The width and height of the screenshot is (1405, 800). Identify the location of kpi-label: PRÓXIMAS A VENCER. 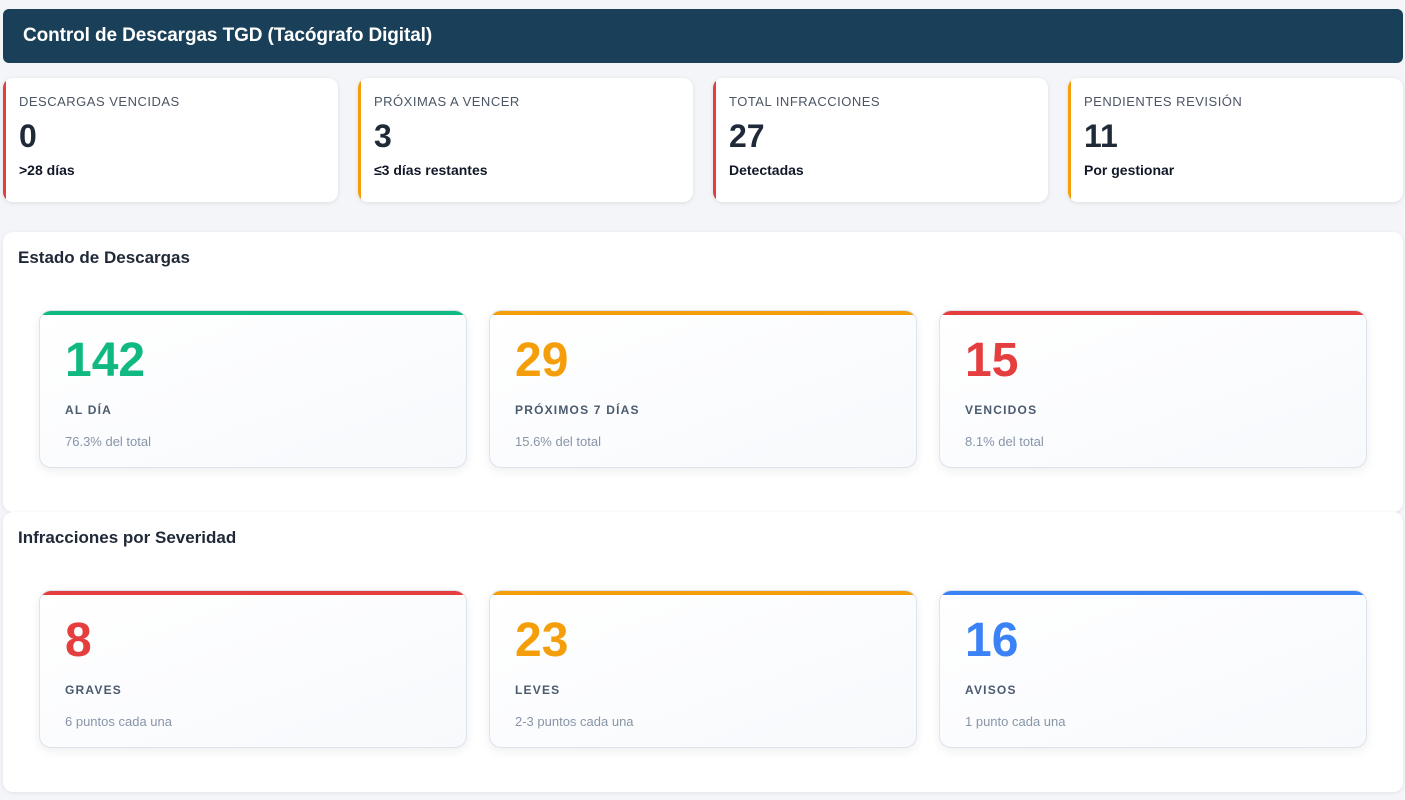
(447, 101).